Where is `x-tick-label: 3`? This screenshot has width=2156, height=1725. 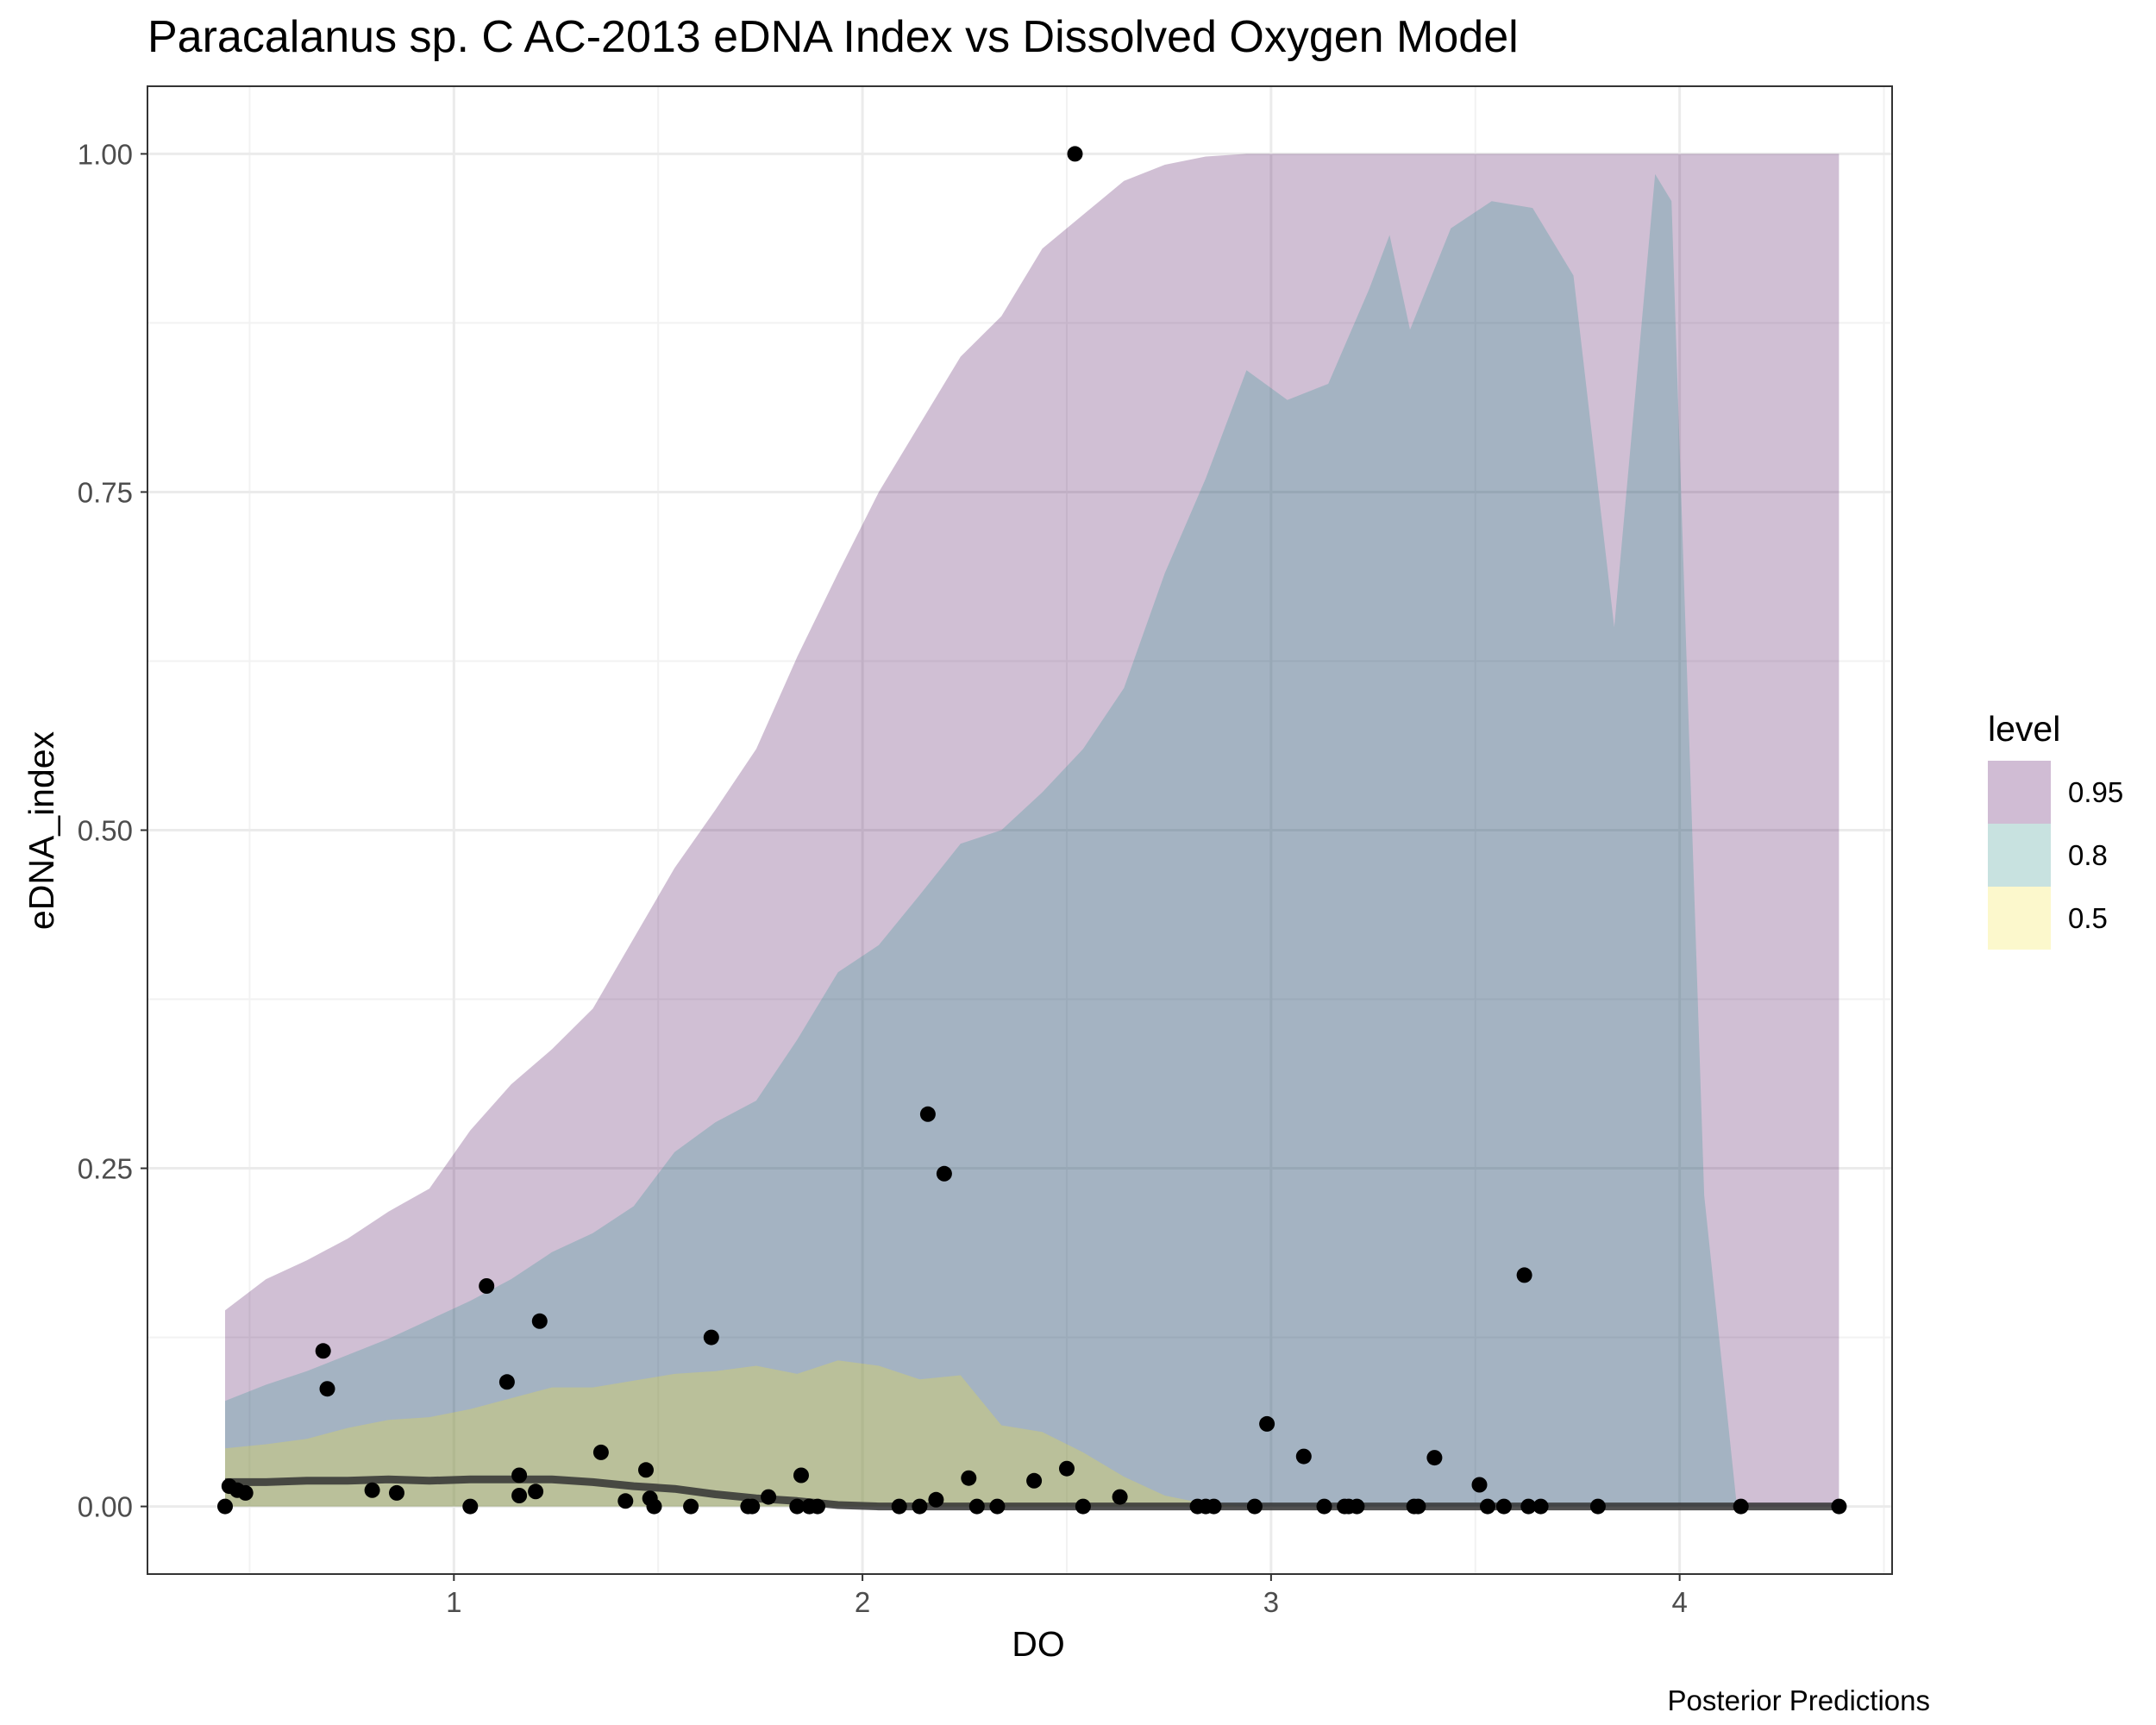
x-tick-label: 3 is located at coordinates (1271, 1602).